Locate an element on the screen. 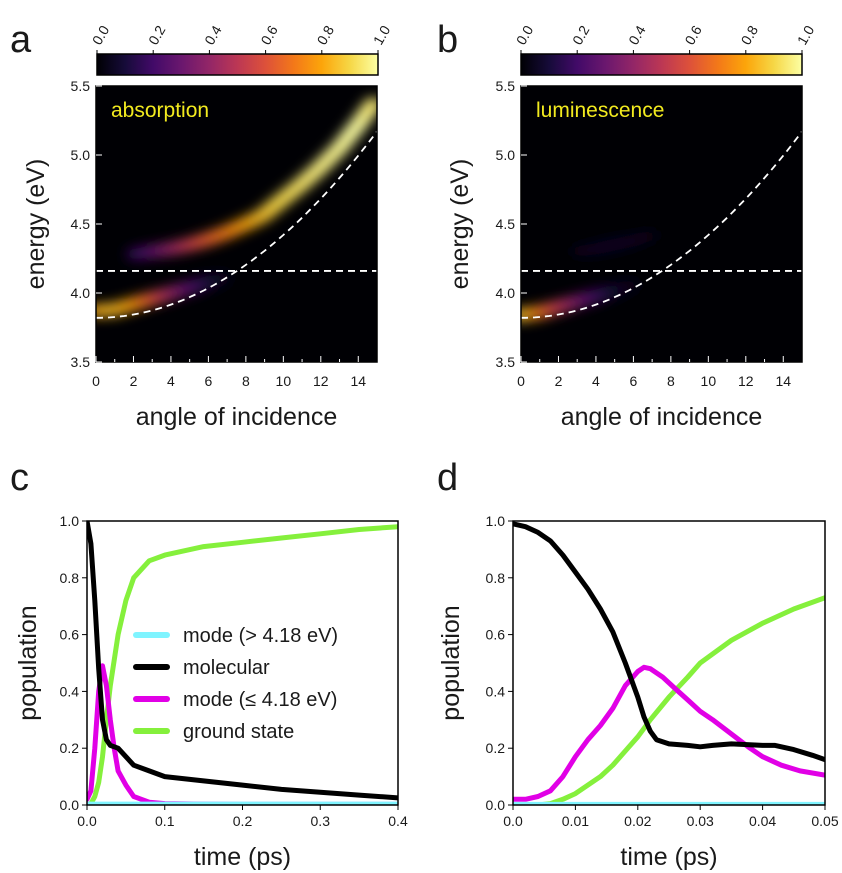  panel-a-colorbar-tick-label: 1.0 is located at coordinates (382, 34).